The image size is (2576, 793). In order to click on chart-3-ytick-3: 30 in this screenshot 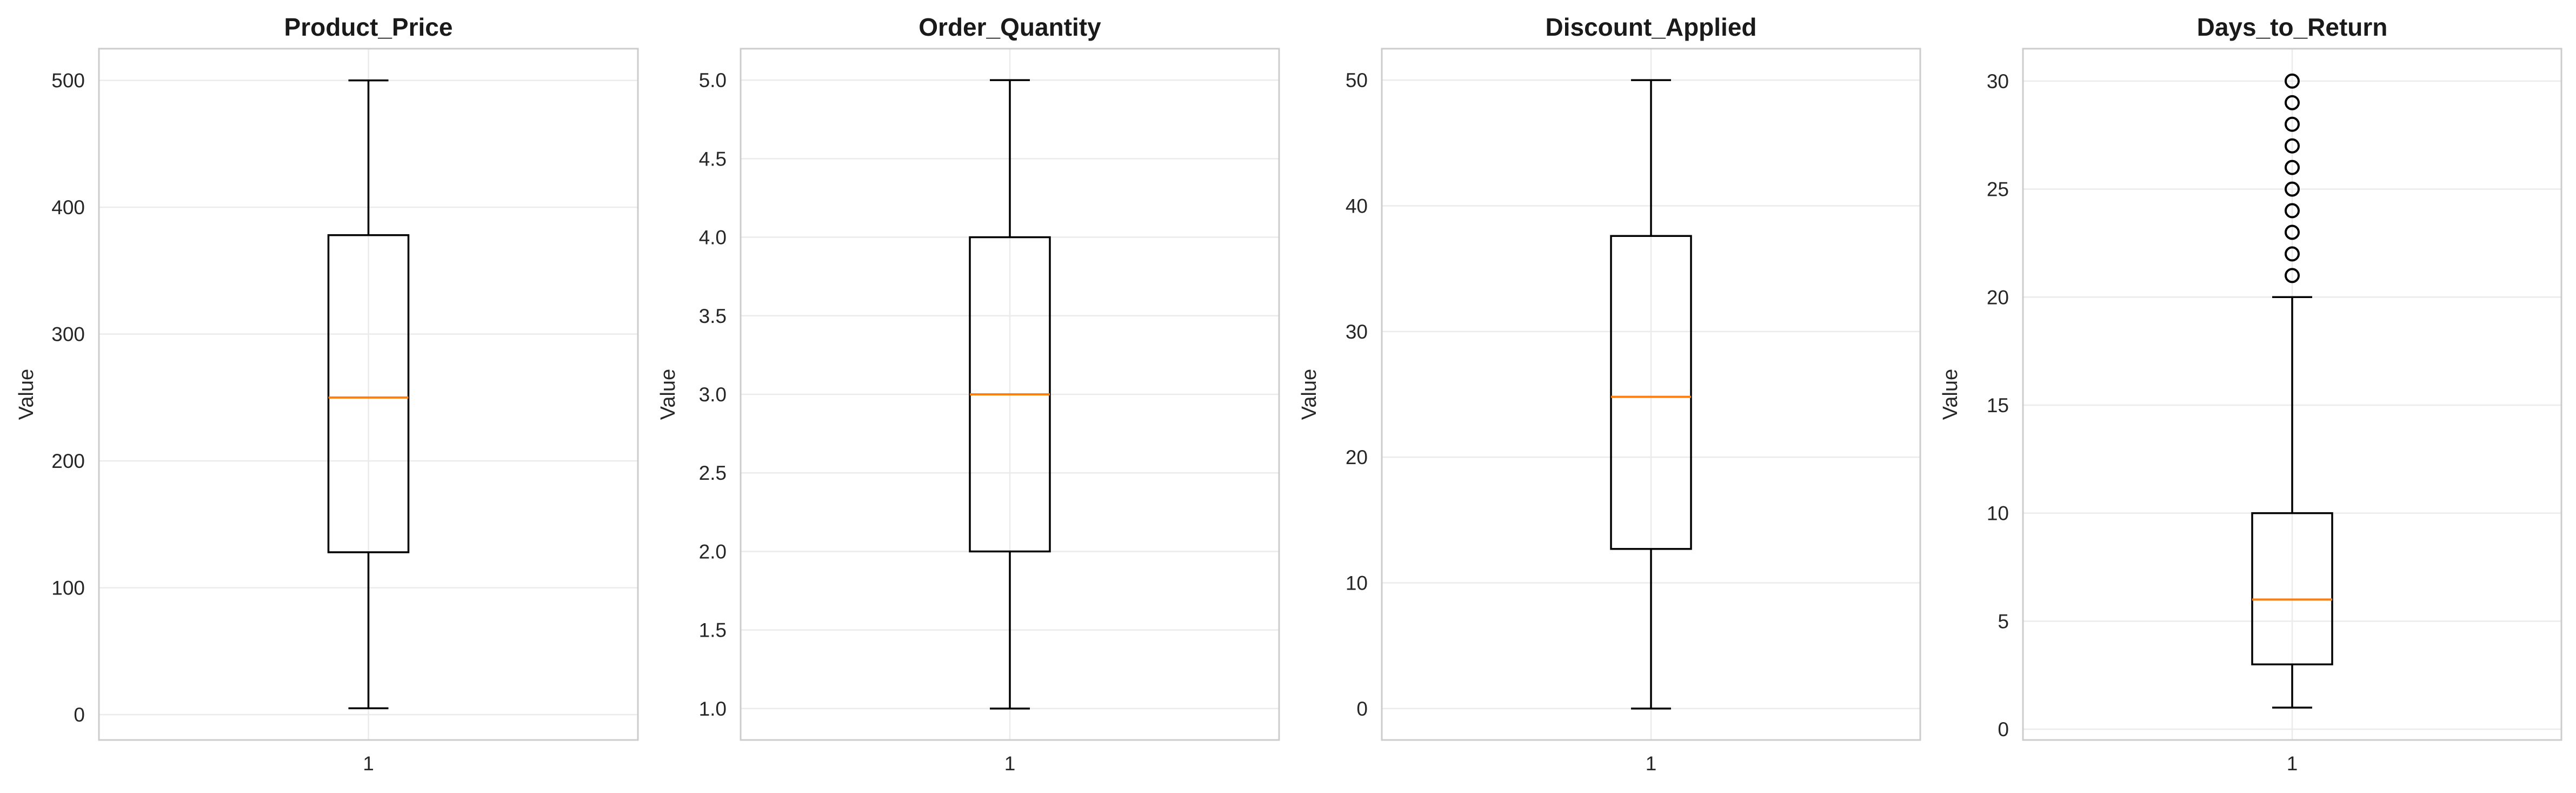, I will do `click(1357, 332)`.